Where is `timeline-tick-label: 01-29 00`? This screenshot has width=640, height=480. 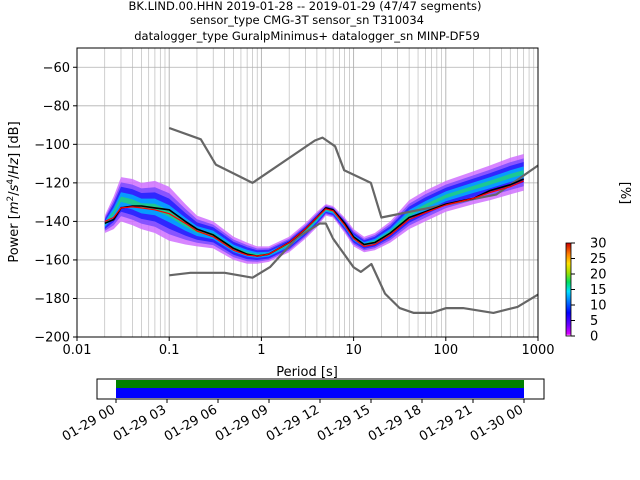 timeline-tick-label: 01-29 00 is located at coordinates (89, 423).